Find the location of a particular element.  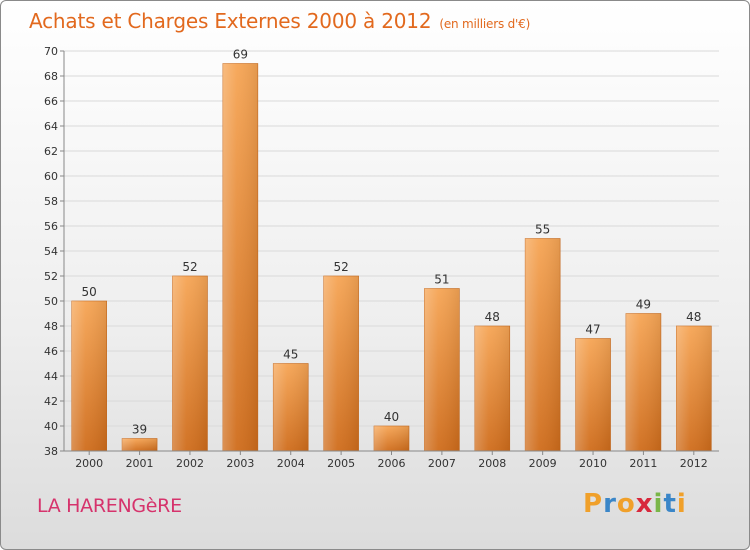

bar-shine-2011 is located at coordinates (643, 382).